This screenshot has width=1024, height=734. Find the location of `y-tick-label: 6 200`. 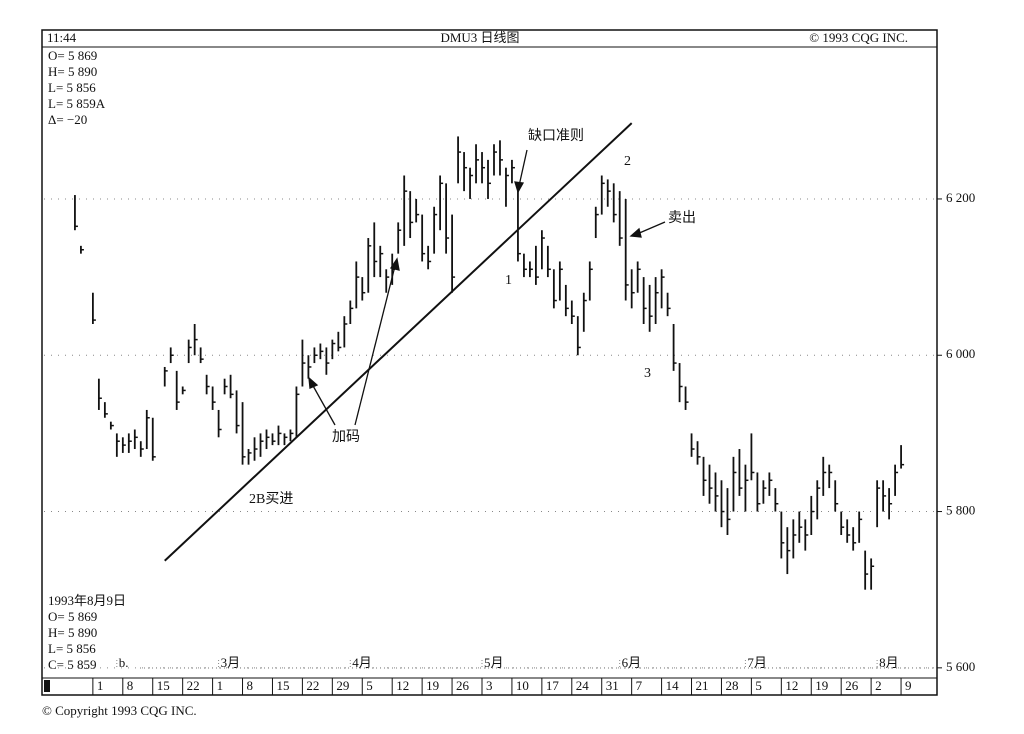

y-tick-label: 6 200 is located at coordinates (960, 197).